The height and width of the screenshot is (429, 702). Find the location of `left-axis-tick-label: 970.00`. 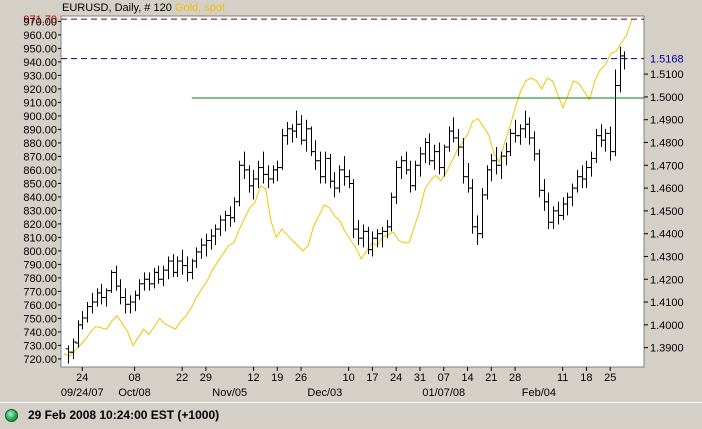

left-axis-tick-label: 970.00 is located at coordinates (40, 22).